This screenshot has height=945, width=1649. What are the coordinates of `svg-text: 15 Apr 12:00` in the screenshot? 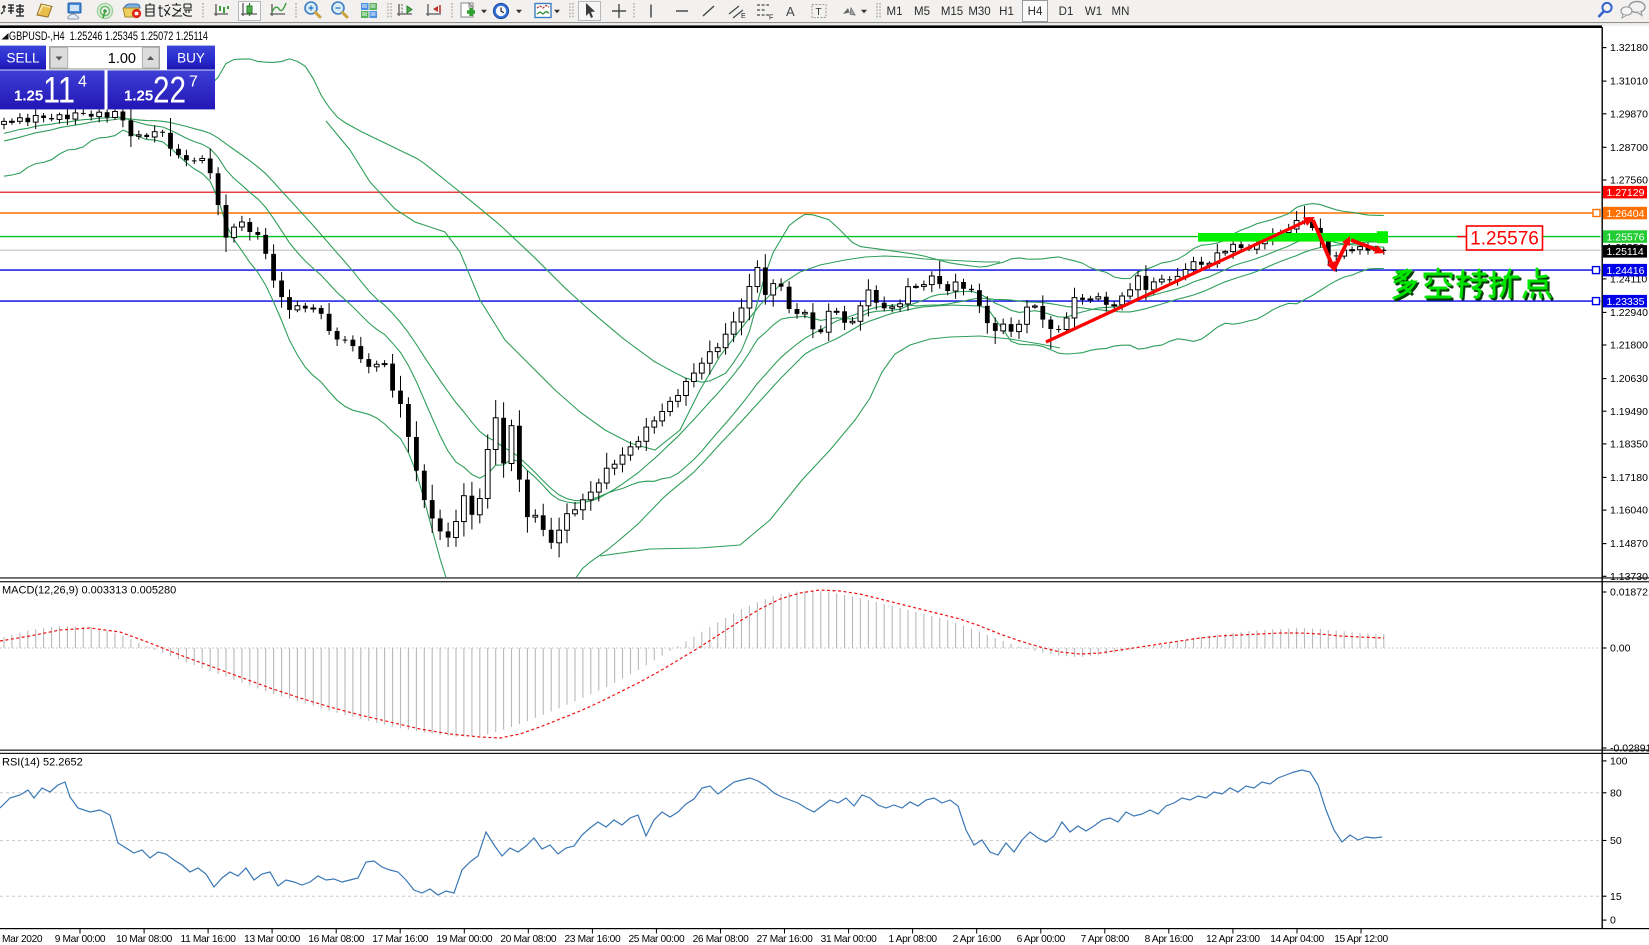 It's located at (1361, 939).